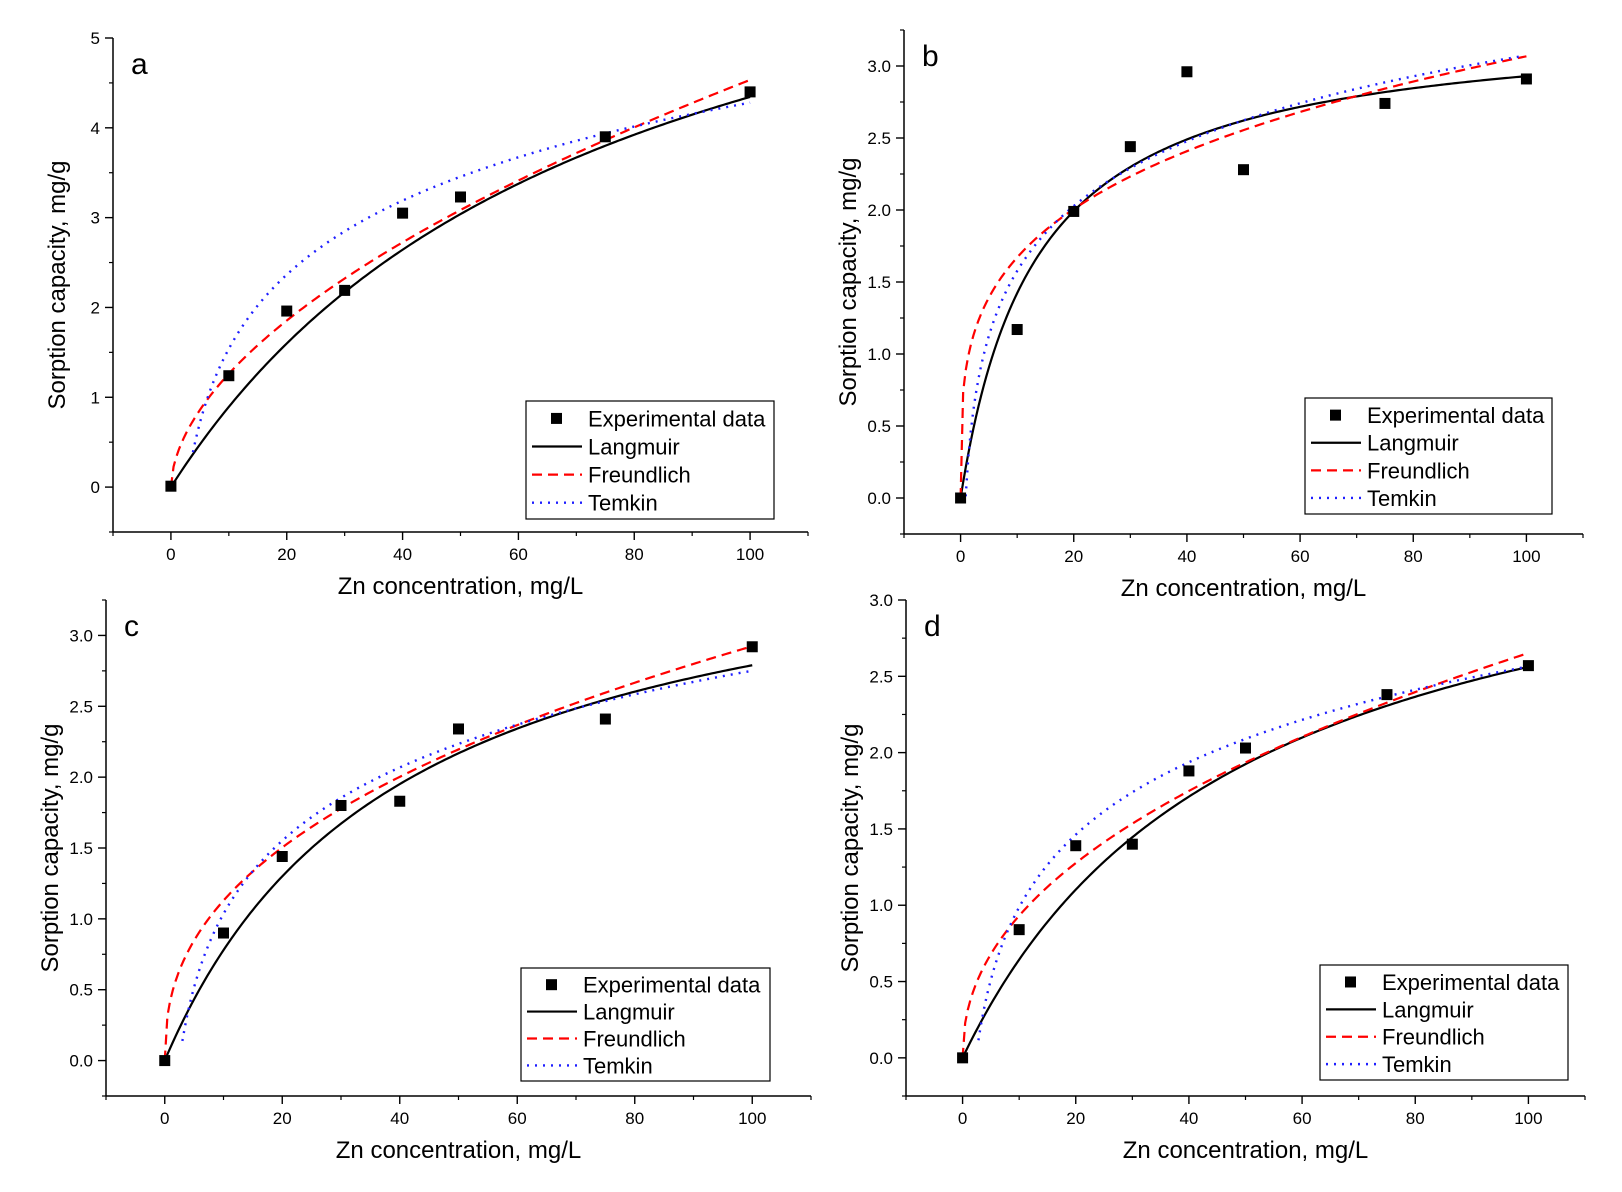 This screenshot has width=1622, height=1192. I want to click on panel-label: c, so click(131, 626).